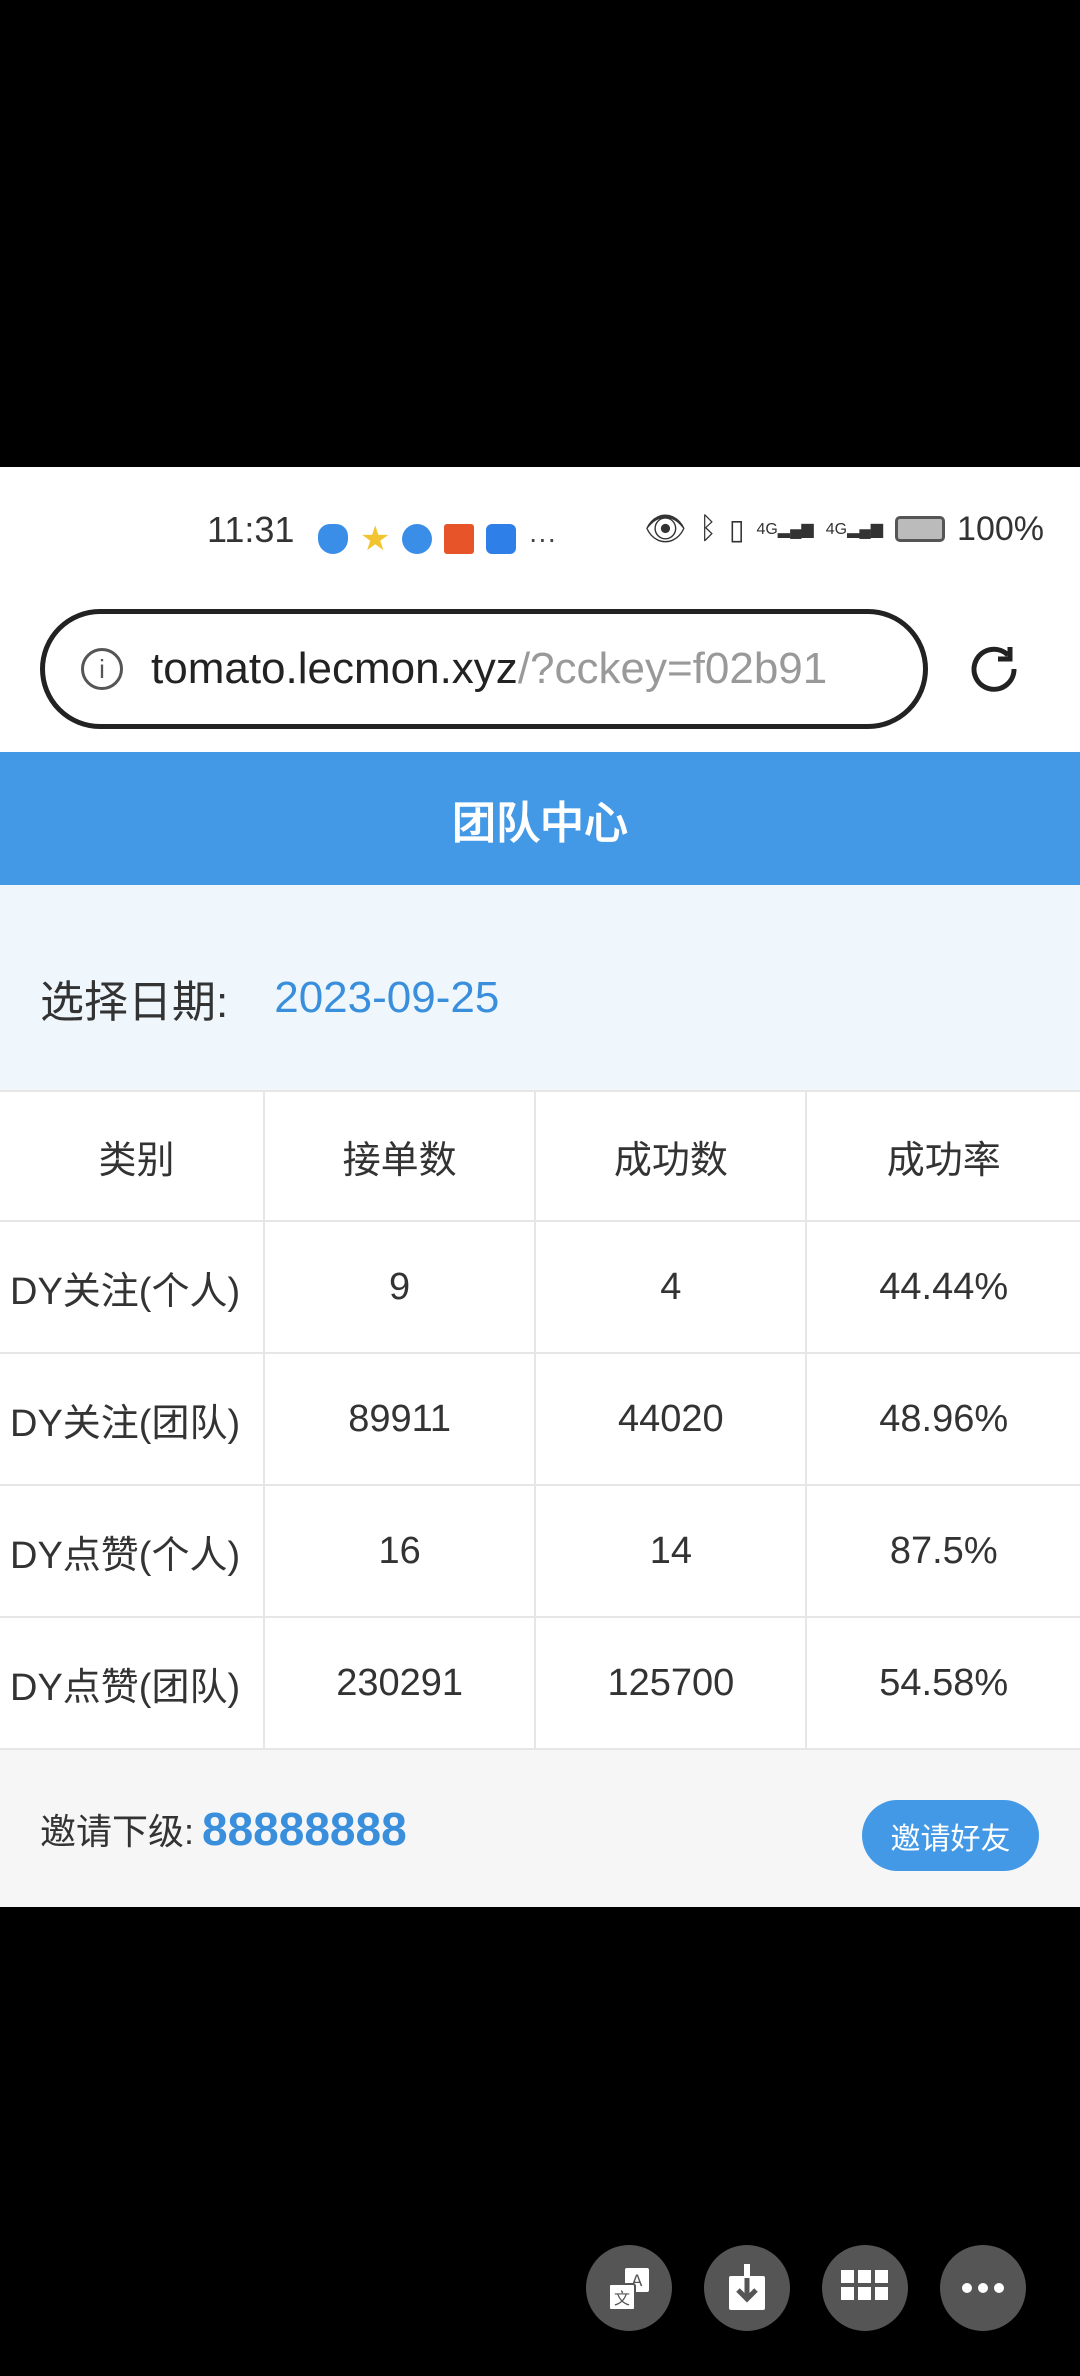 Image resolution: width=1080 pixels, height=2376 pixels. I want to click on col-header: 类别, so click(132, 1156).